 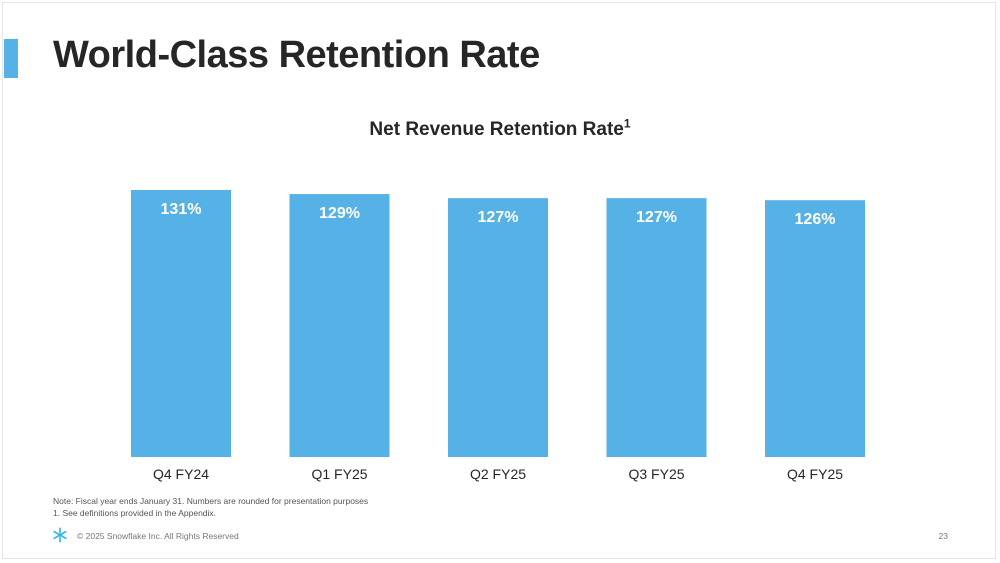 What do you see at coordinates (339, 325) in the screenshot?
I see `bar-q1-fy25` at bounding box center [339, 325].